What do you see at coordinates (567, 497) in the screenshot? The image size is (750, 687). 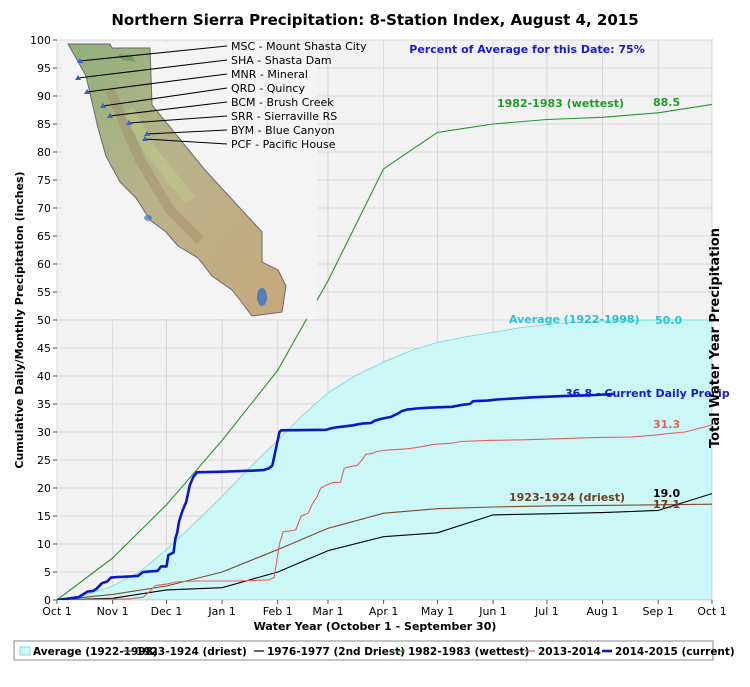 I see `annotation-driest-label: 1923-1924 (driest)` at bounding box center [567, 497].